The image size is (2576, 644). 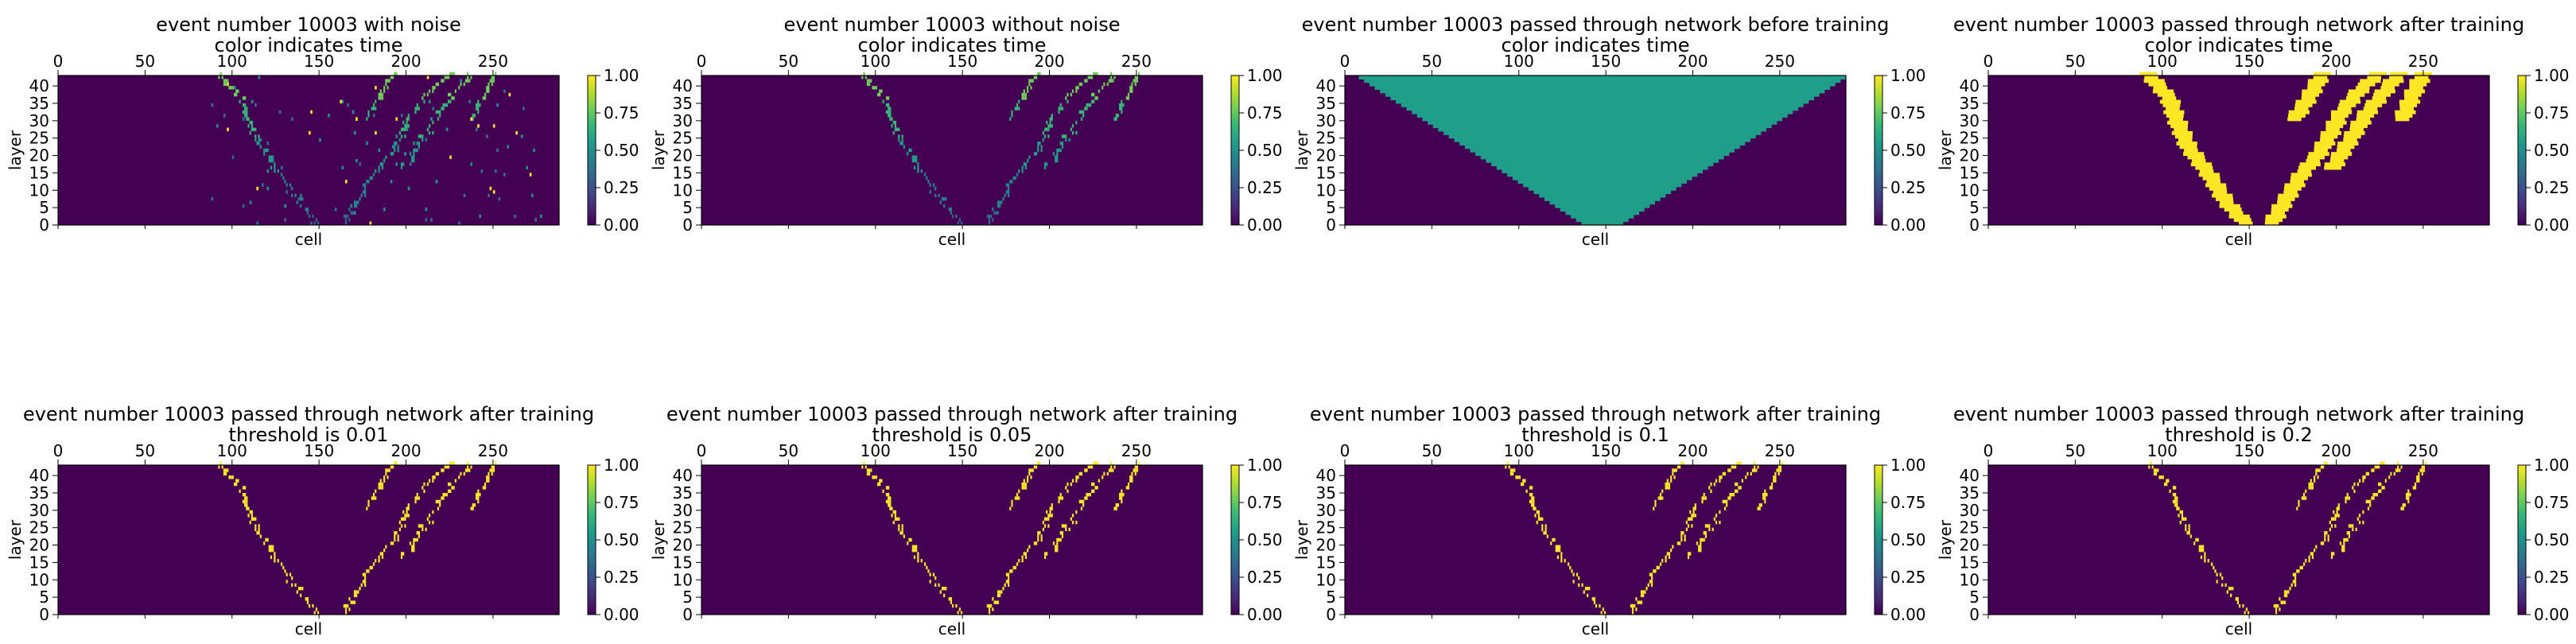 I want to click on x-axis-label: cell, so click(x=308, y=628).